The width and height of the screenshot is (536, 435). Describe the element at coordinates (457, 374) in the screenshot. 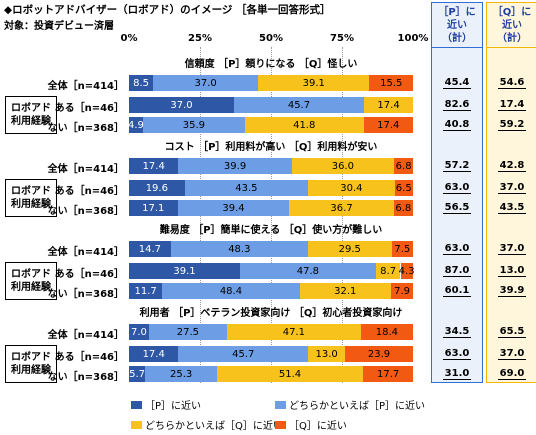

I see `p-total-text: 31.0` at that location.